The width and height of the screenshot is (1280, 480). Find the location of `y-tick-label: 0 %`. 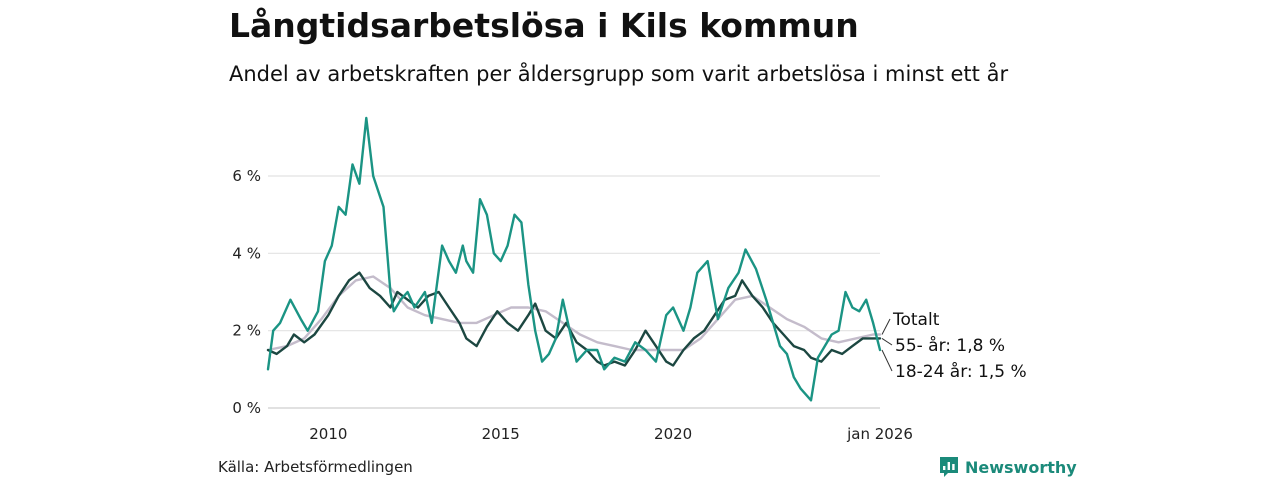

y-tick-label: 0 % is located at coordinates (246, 408).